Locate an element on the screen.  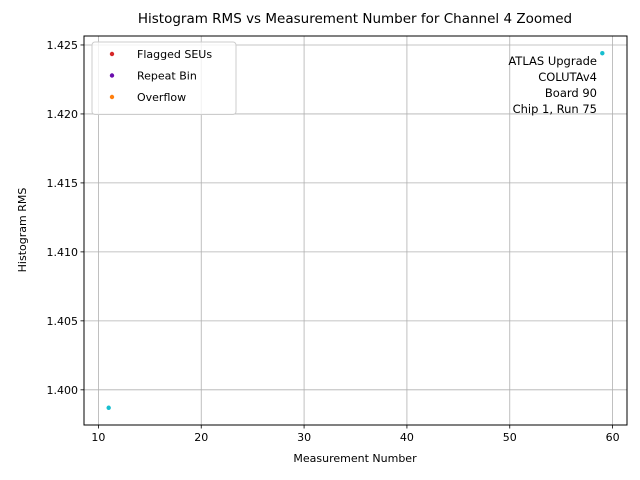
annotation-line: ATLAS Upgrade is located at coordinates (552, 61).